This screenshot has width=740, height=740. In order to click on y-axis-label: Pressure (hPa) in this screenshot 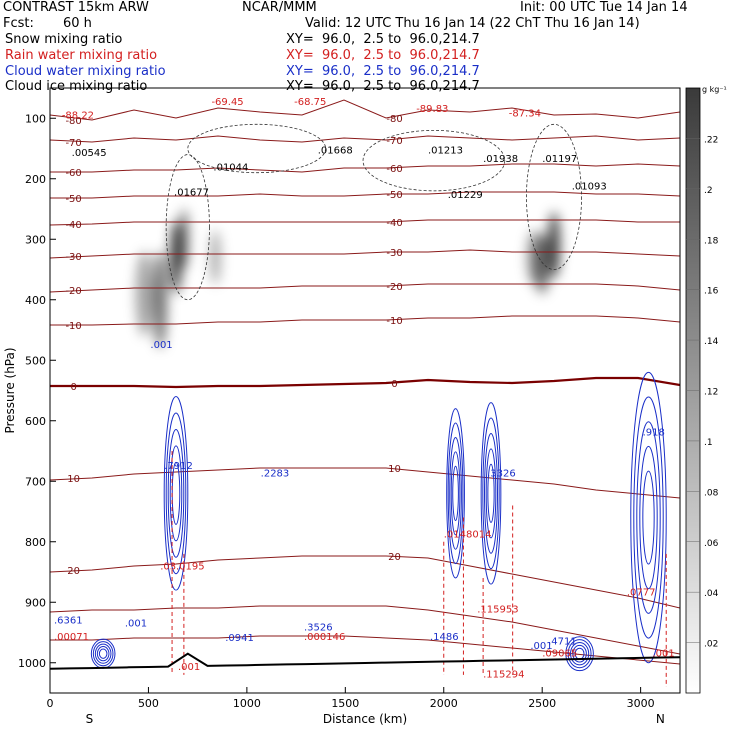, I will do `click(10, 390)`.